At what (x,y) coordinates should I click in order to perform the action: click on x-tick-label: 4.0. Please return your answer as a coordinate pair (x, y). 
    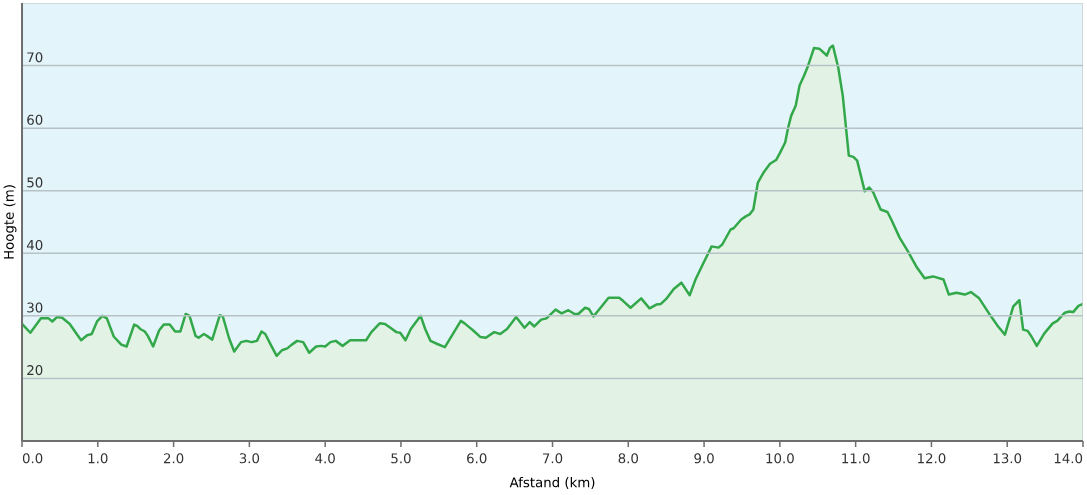
    Looking at the image, I should click on (325, 458).